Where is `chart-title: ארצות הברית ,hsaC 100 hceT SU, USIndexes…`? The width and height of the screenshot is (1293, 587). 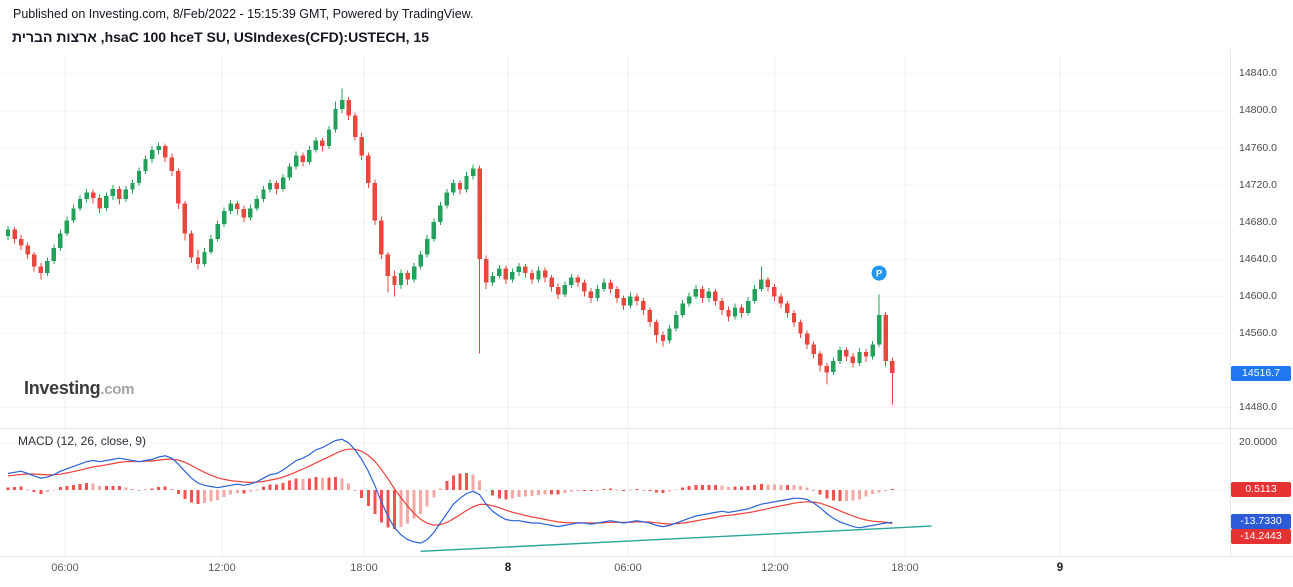 chart-title: ארצות הברית ,hsaC 100 hceT SU, USIndexes… is located at coordinates (220, 37).